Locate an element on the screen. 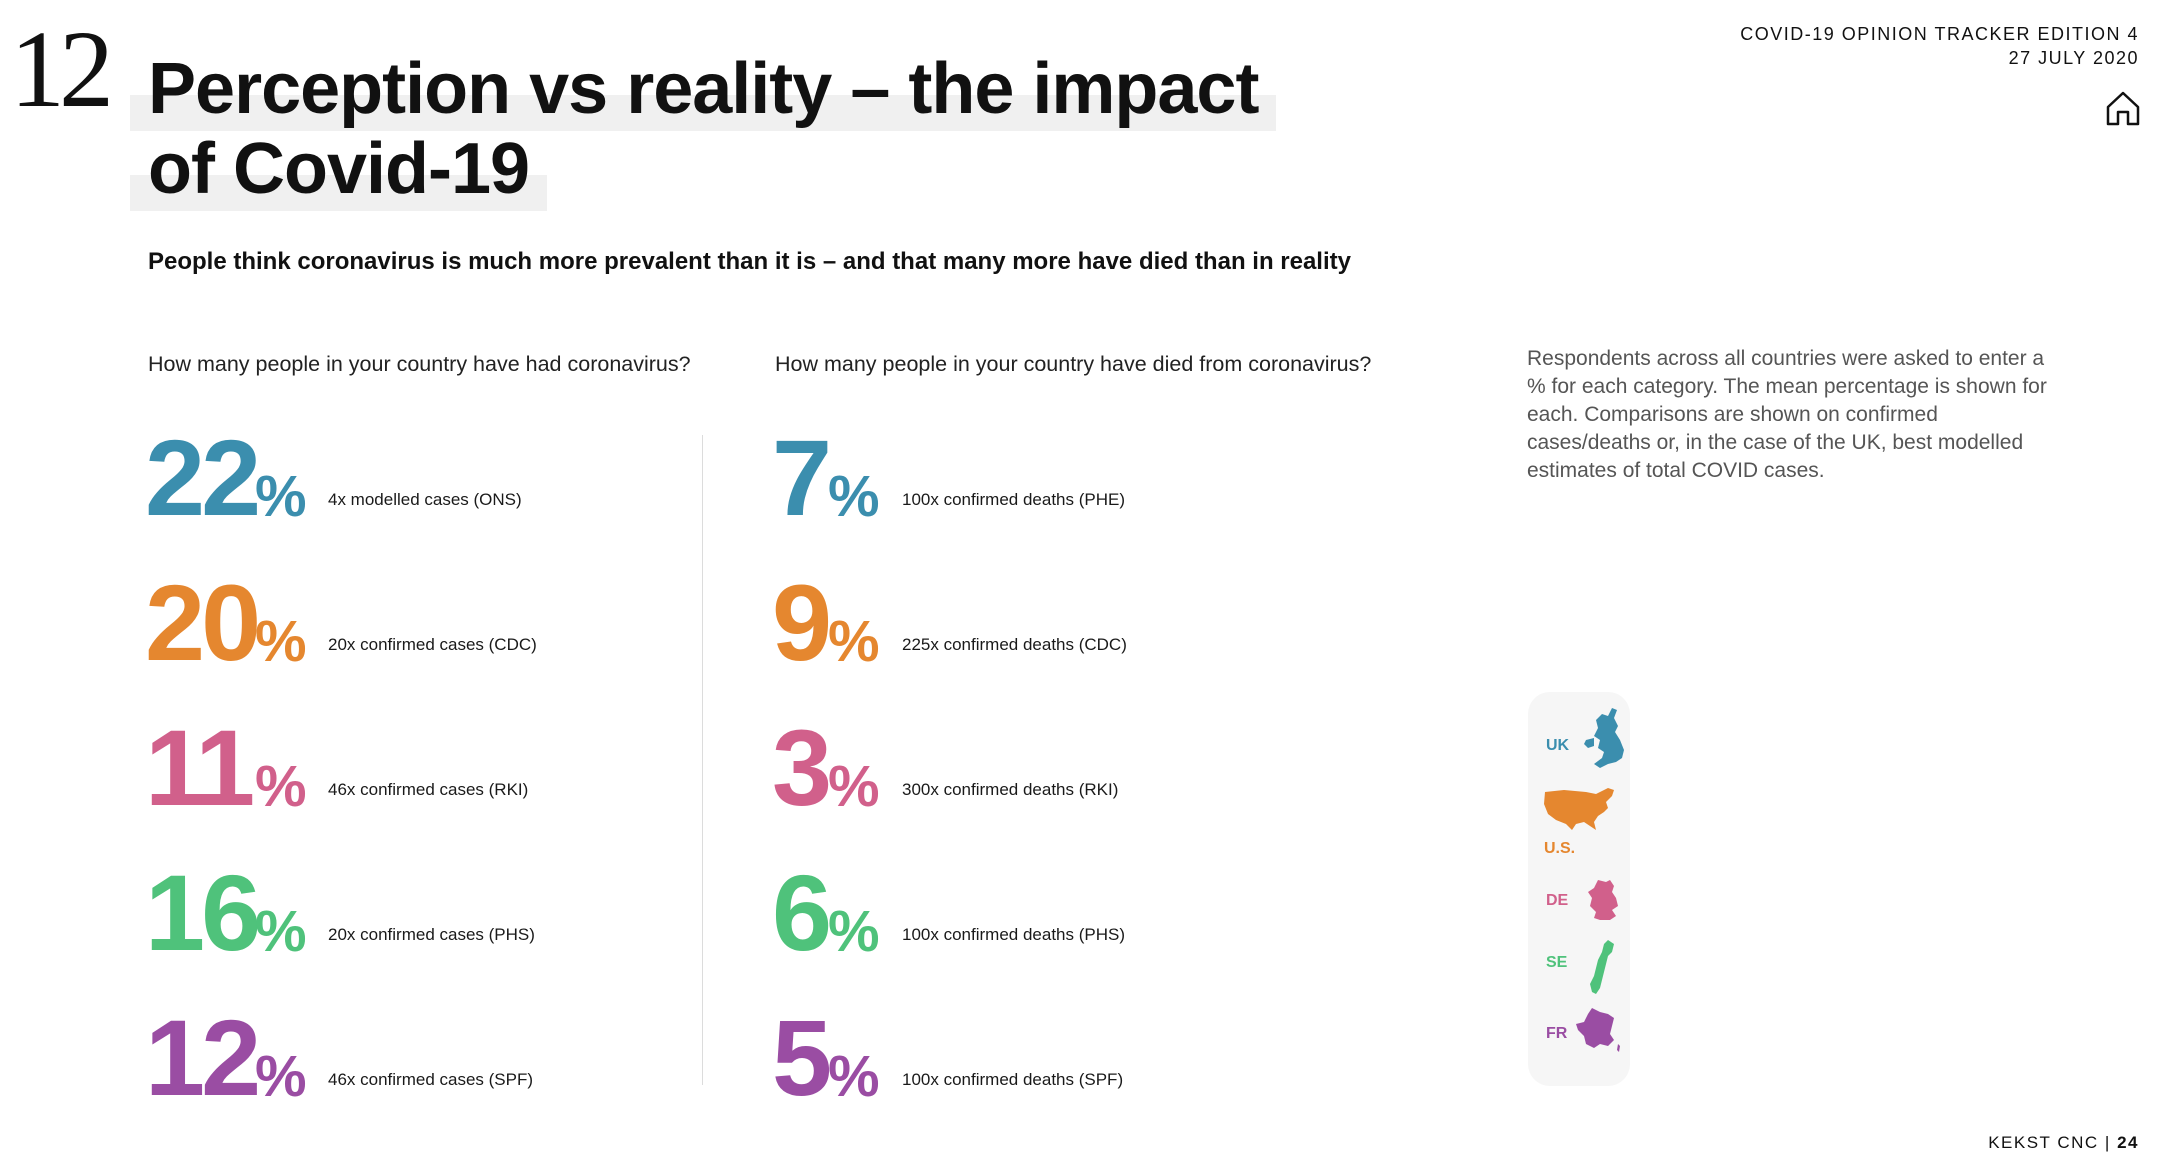 The image size is (2159, 1171). stat-note: 46x confirmed cases (SPF) is located at coordinates (431, 1079).